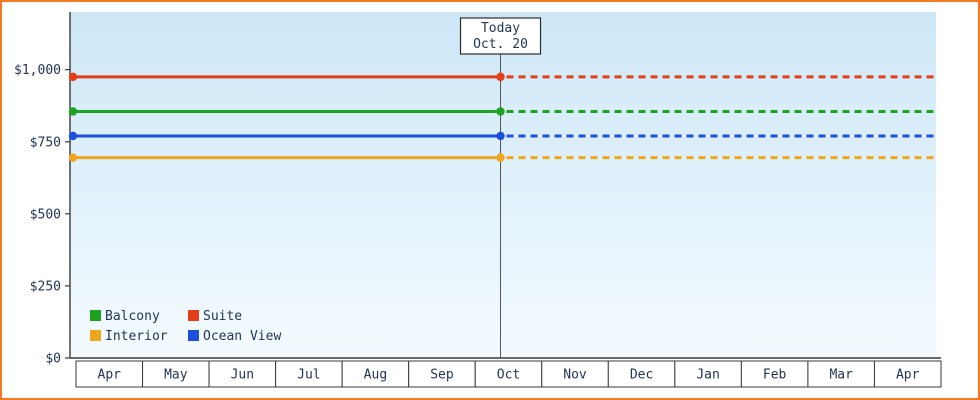  I want to click on legend-label: Ocean View, so click(242, 336).